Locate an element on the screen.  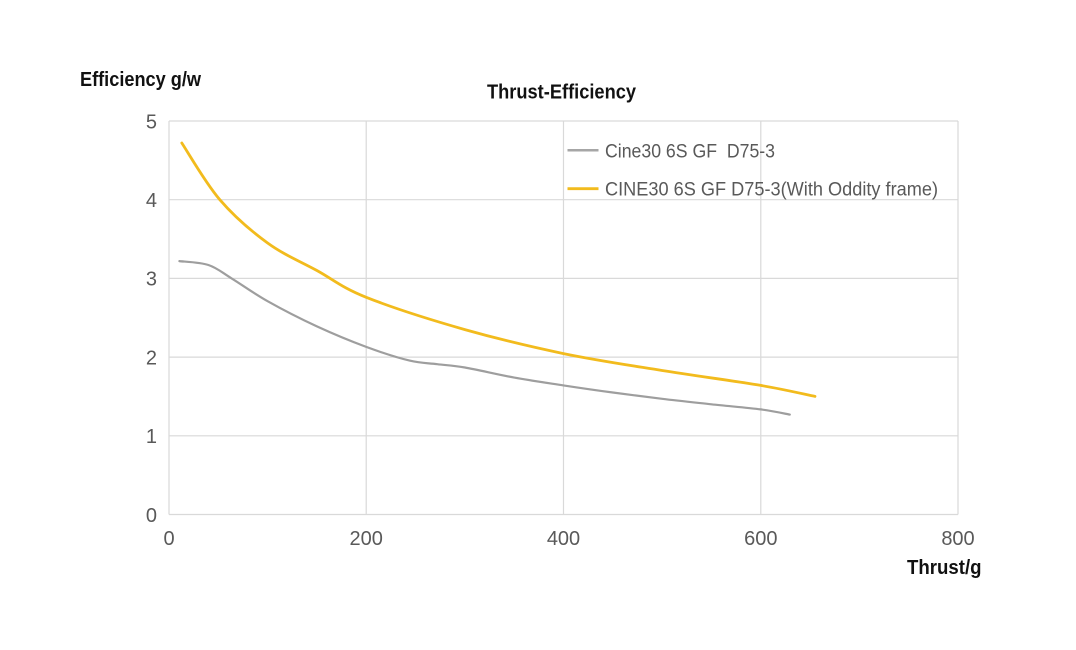
svg-text: 200 is located at coordinates (366, 539).